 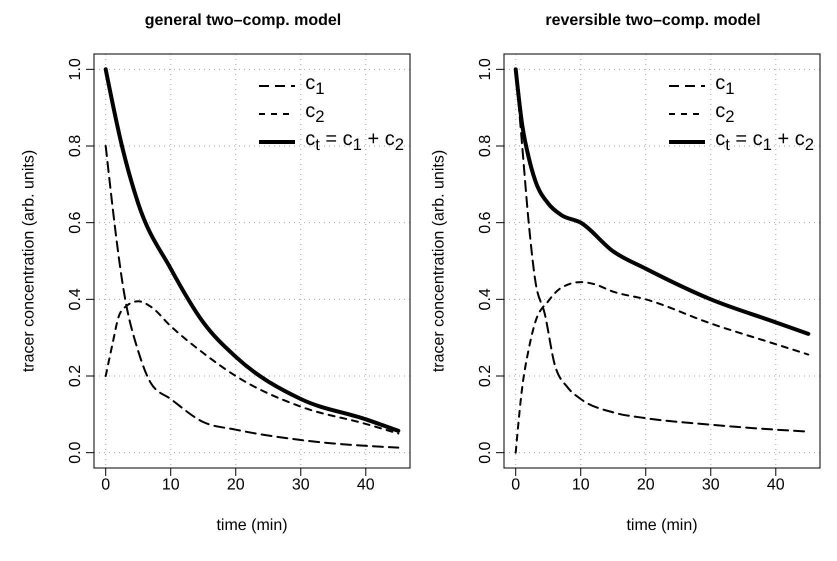 I want to click on chart-title: reversible two–comp. model, so click(x=653, y=21).